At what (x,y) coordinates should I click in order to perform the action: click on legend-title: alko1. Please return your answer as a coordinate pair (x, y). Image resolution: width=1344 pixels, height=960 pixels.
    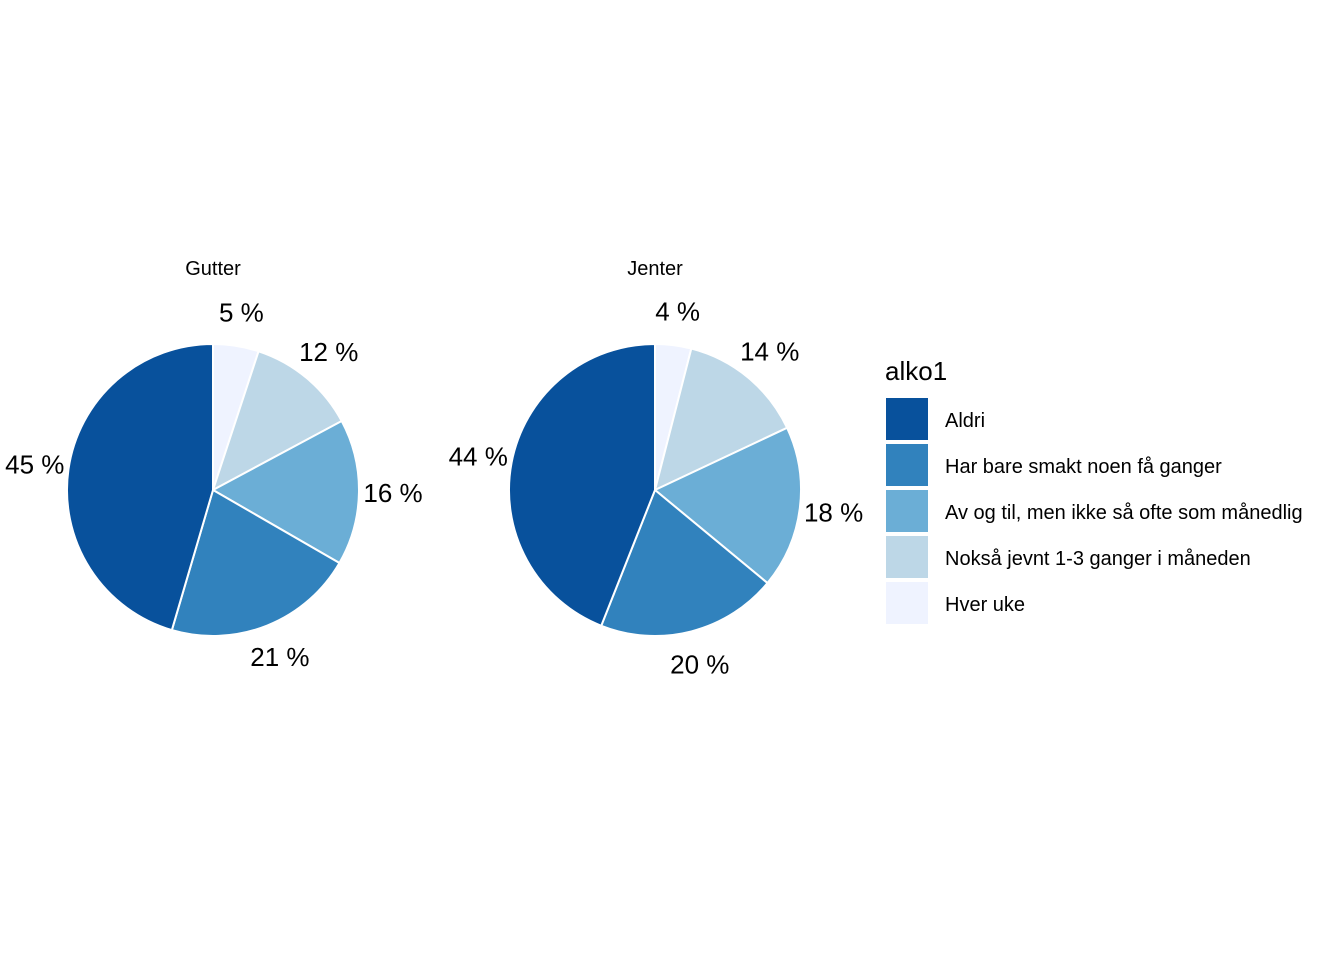
    Looking at the image, I should click on (916, 371).